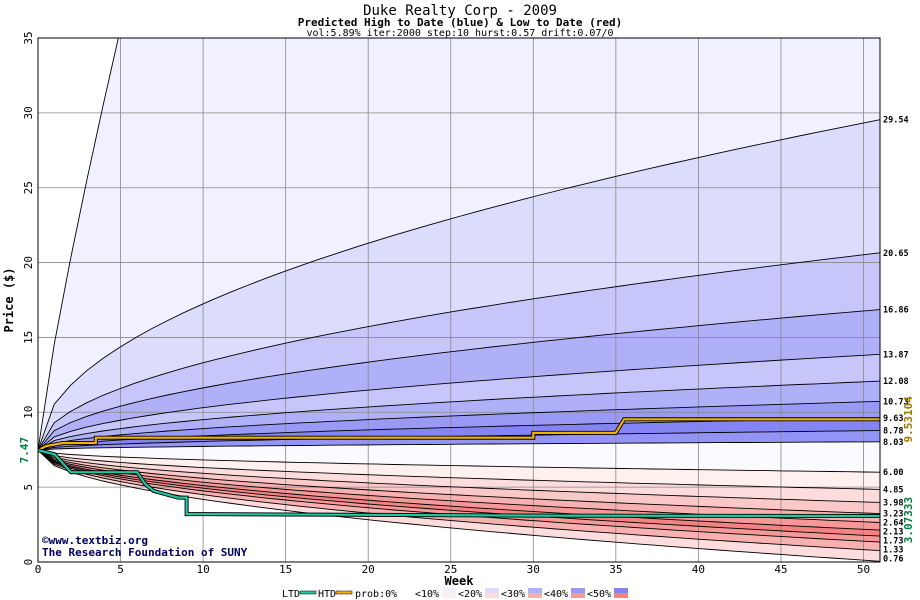  What do you see at coordinates (780, 569) in the screenshot?
I see `x-tick-label: 45` at bounding box center [780, 569].